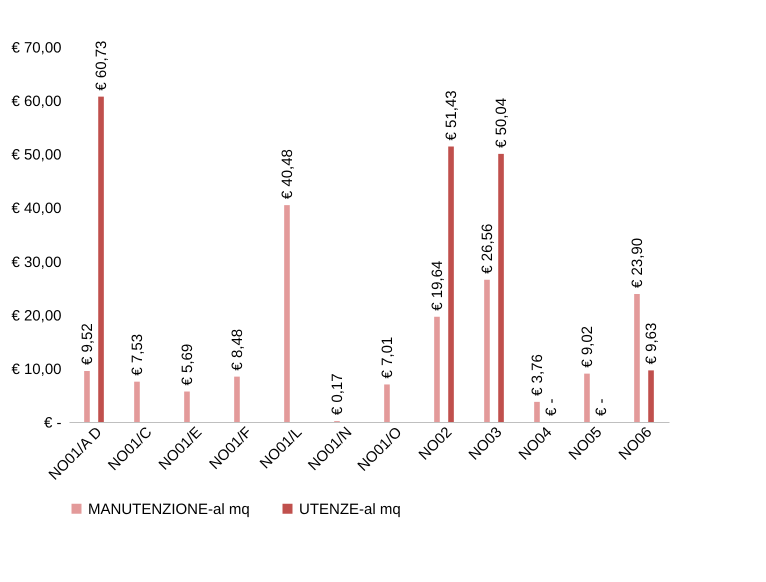  Describe the element at coordinates (637, 263) in the screenshot. I see `data-label: € 23,90` at that location.